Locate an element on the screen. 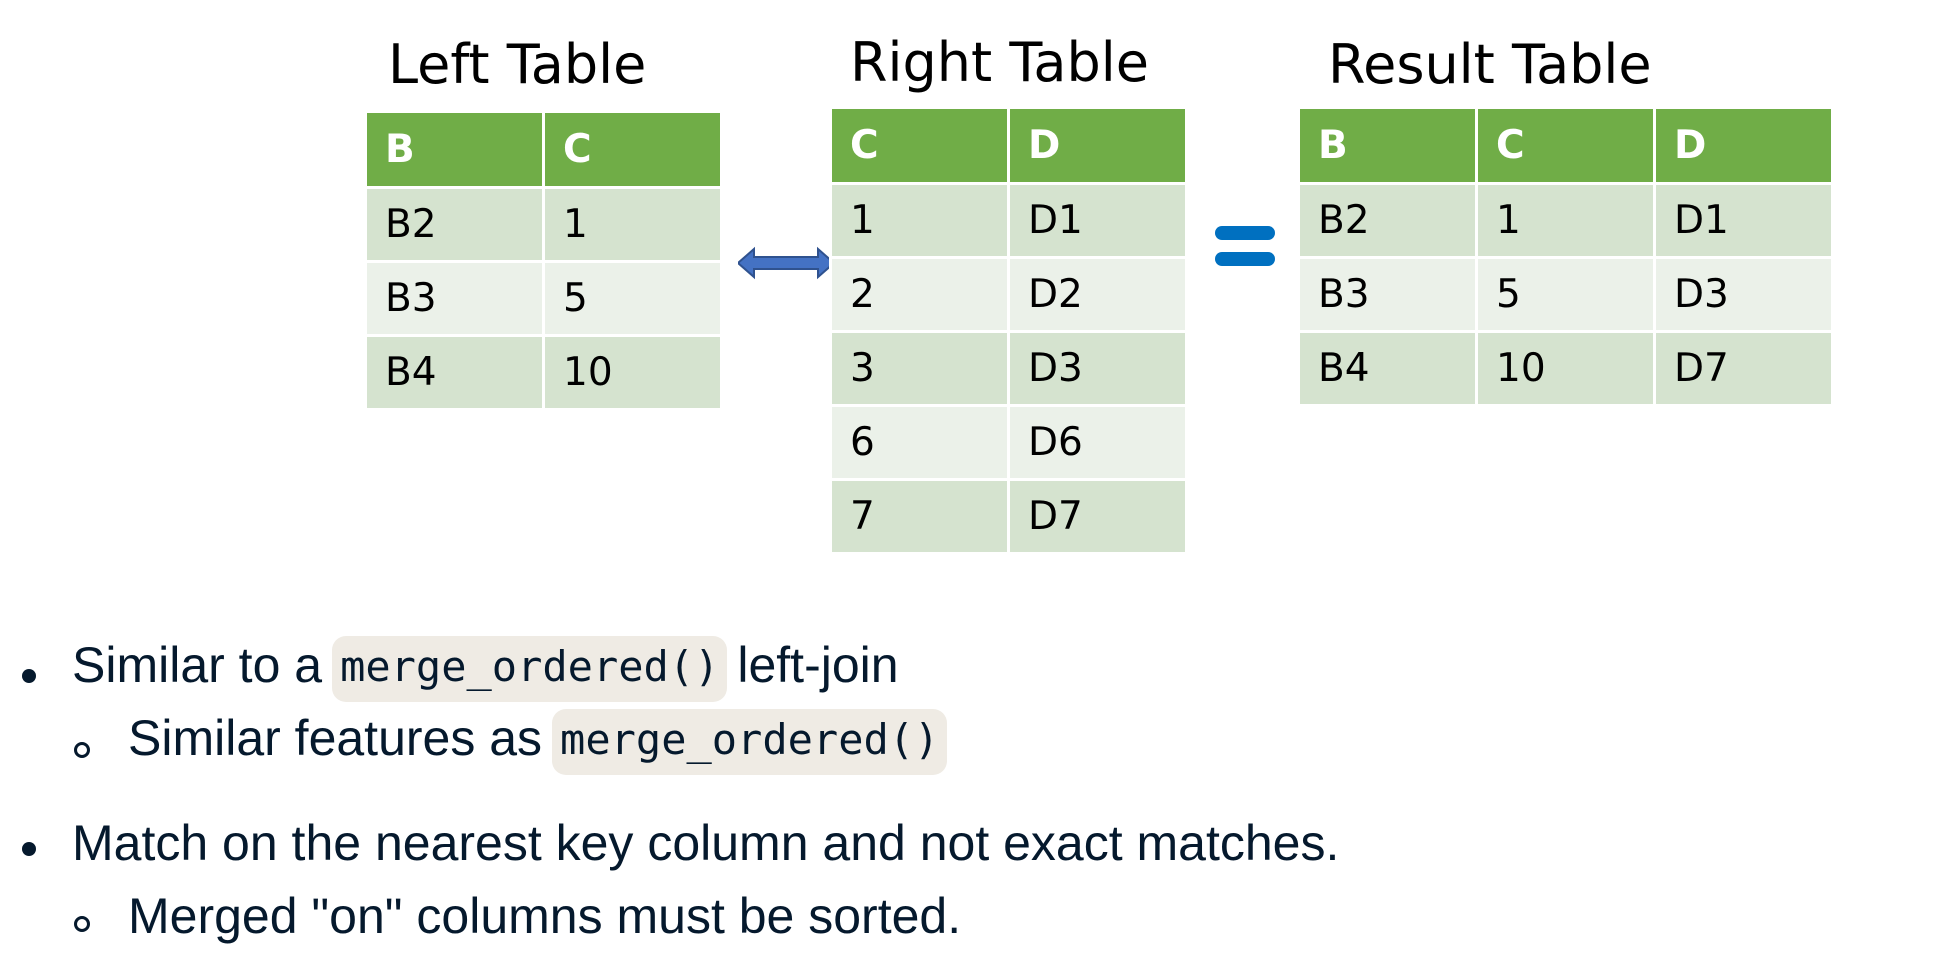  table-header-row: C D is located at coordinates (1008, 145).